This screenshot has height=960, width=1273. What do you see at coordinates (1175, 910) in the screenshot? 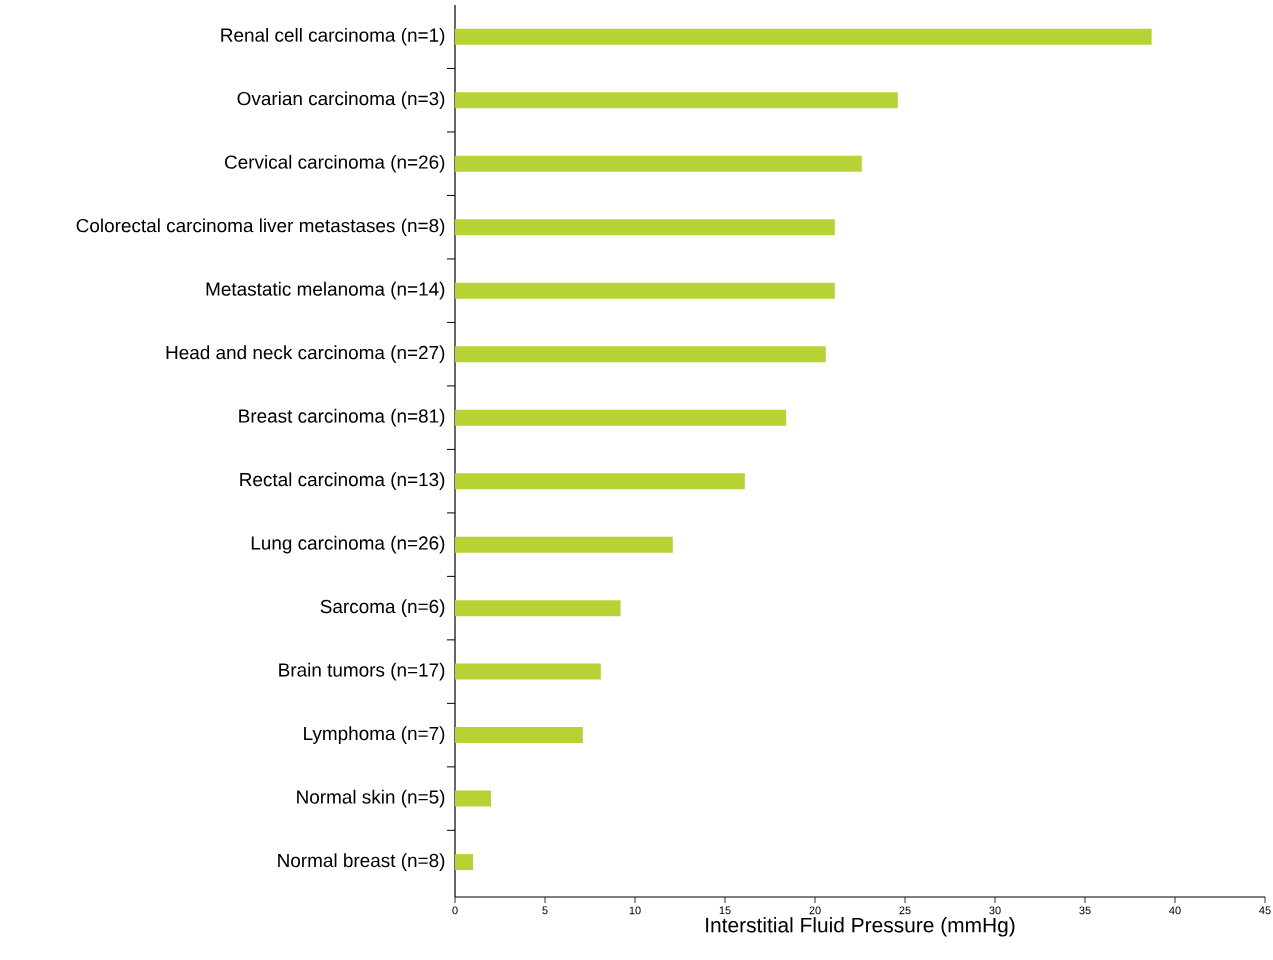
I see `x-tick-label: 40` at bounding box center [1175, 910].